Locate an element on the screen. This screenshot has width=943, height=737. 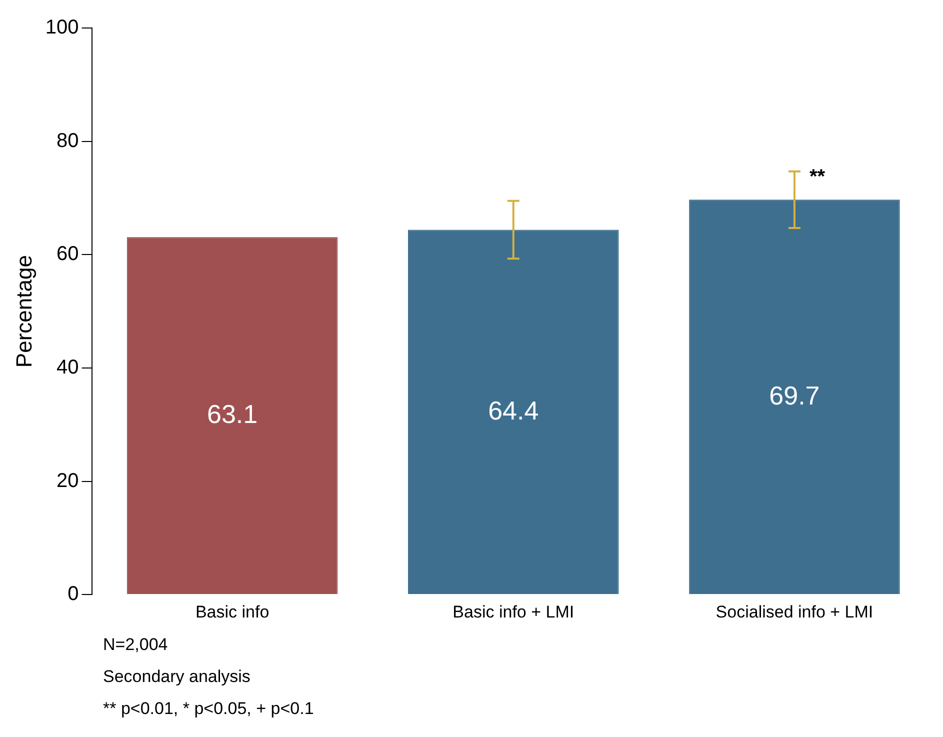
data-label: 64.4 is located at coordinates (513, 410).